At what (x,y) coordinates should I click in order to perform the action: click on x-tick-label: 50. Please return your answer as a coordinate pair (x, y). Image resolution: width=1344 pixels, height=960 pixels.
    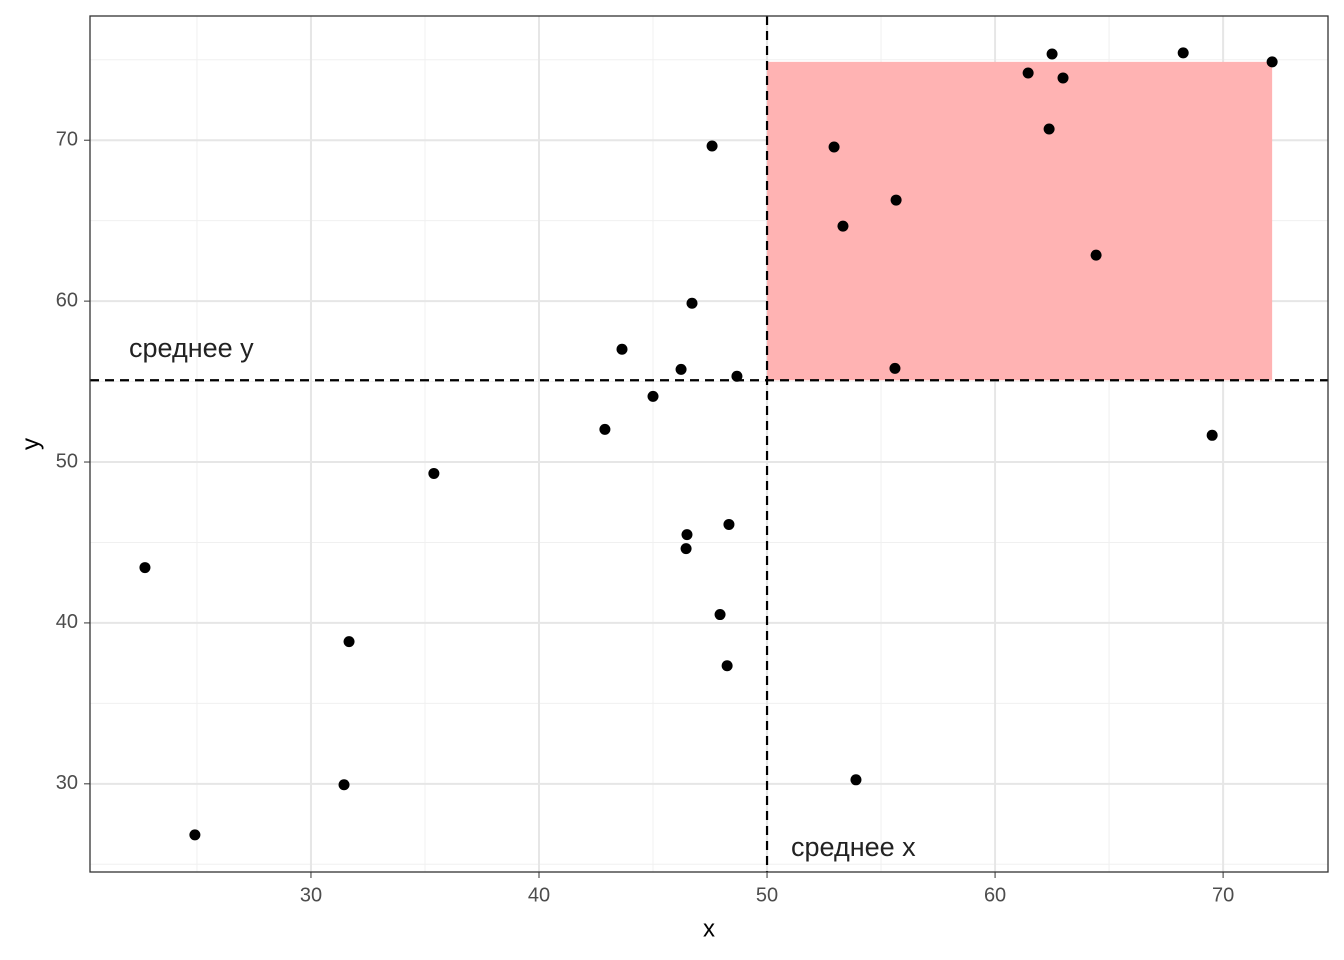
    Looking at the image, I should click on (767, 895).